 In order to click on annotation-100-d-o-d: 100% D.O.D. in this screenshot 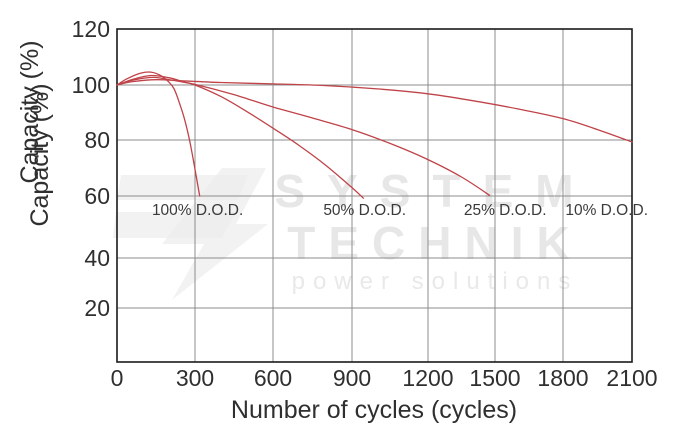, I will do `click(197, 210)`.